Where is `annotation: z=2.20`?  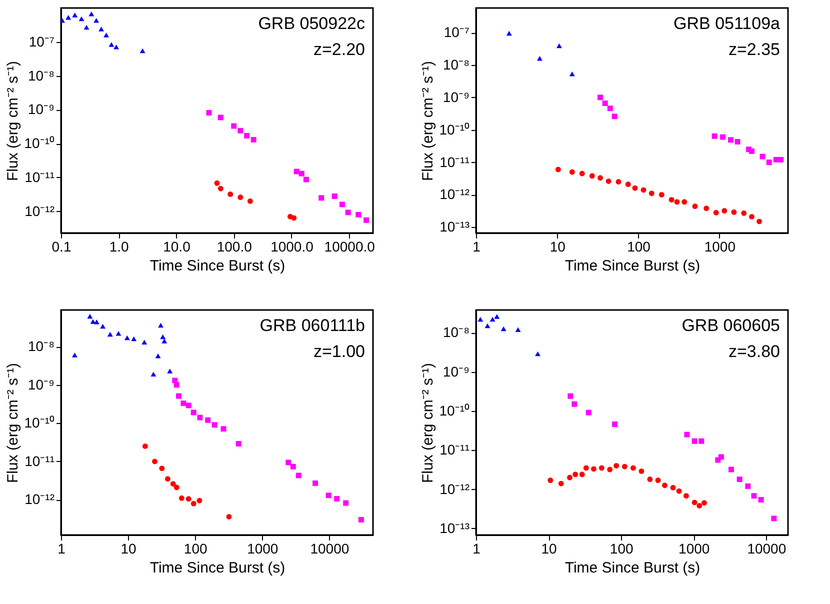 annotation: z=2.20 is located at coordinates (339, 49).